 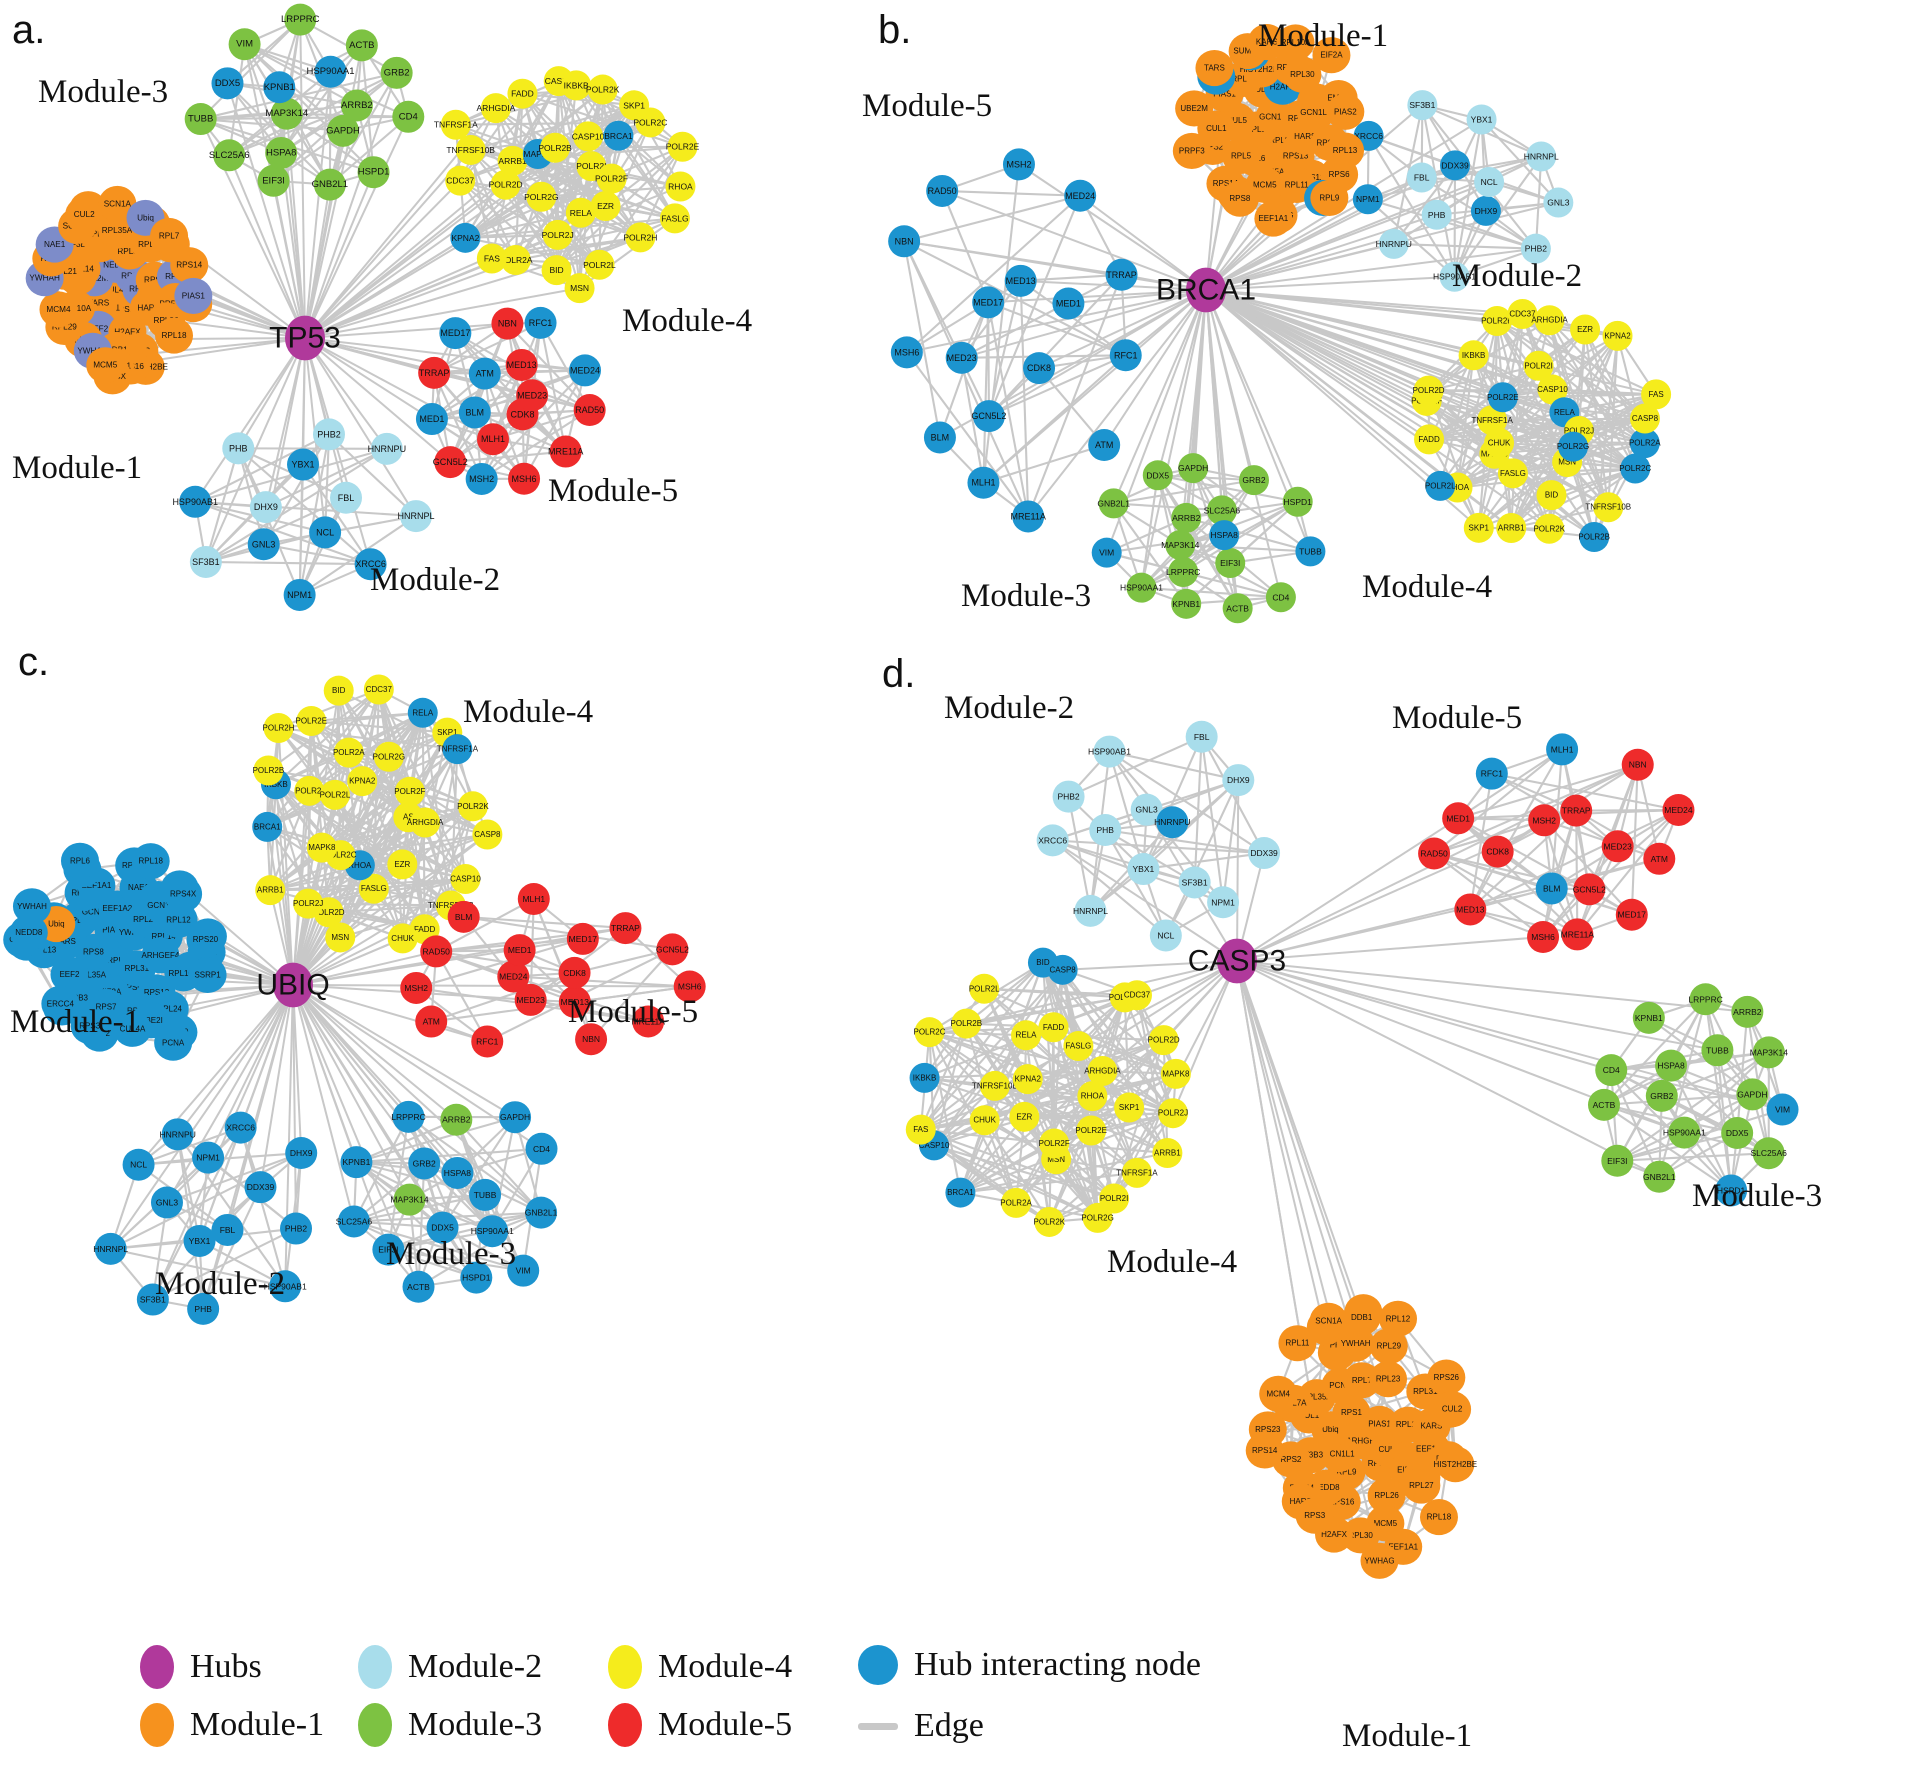 I want to click on network-node: FBL, so click(x=1201, y=736).